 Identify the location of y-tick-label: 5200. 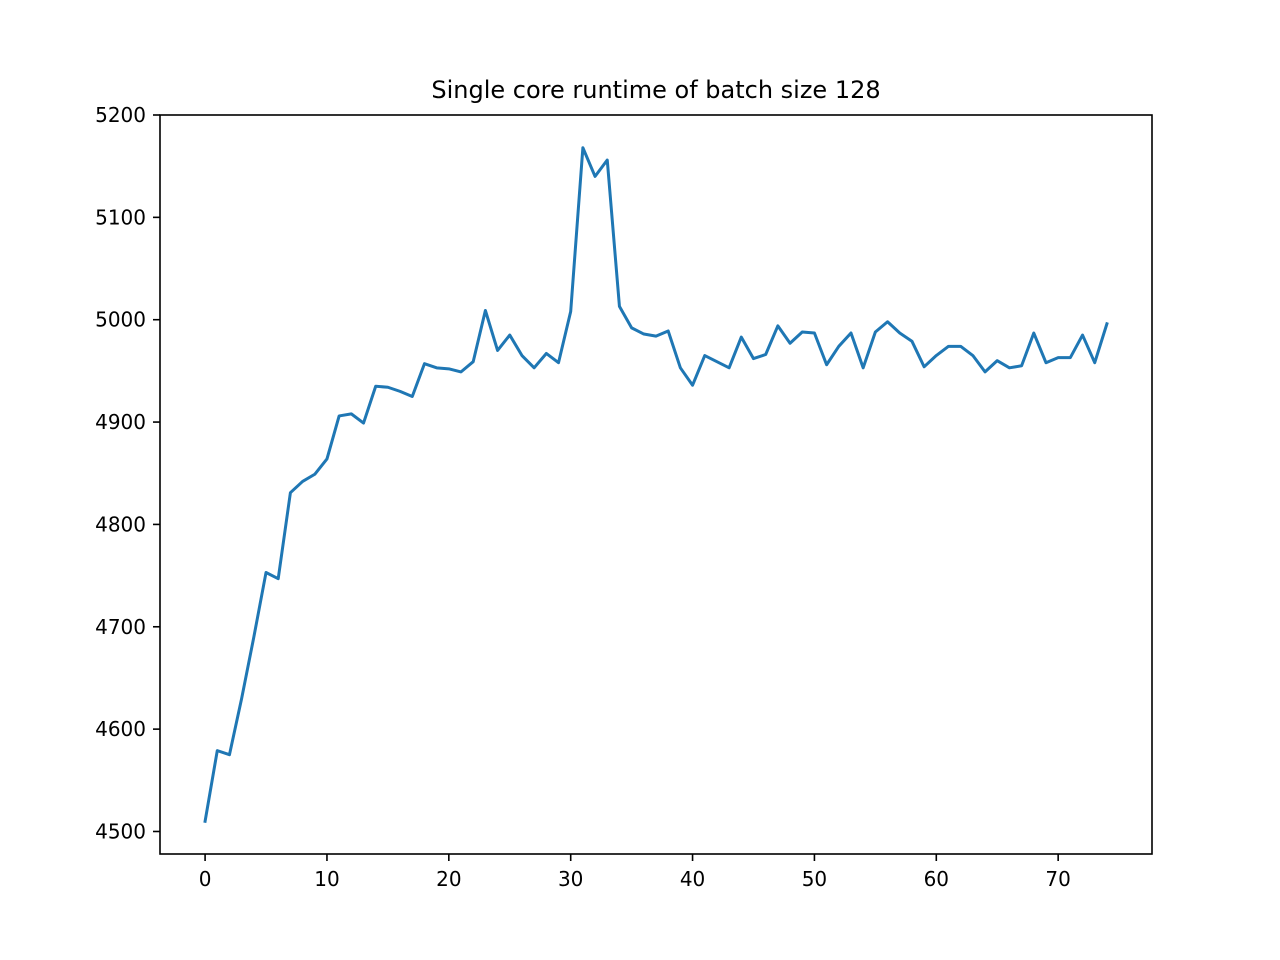
(120, 115).